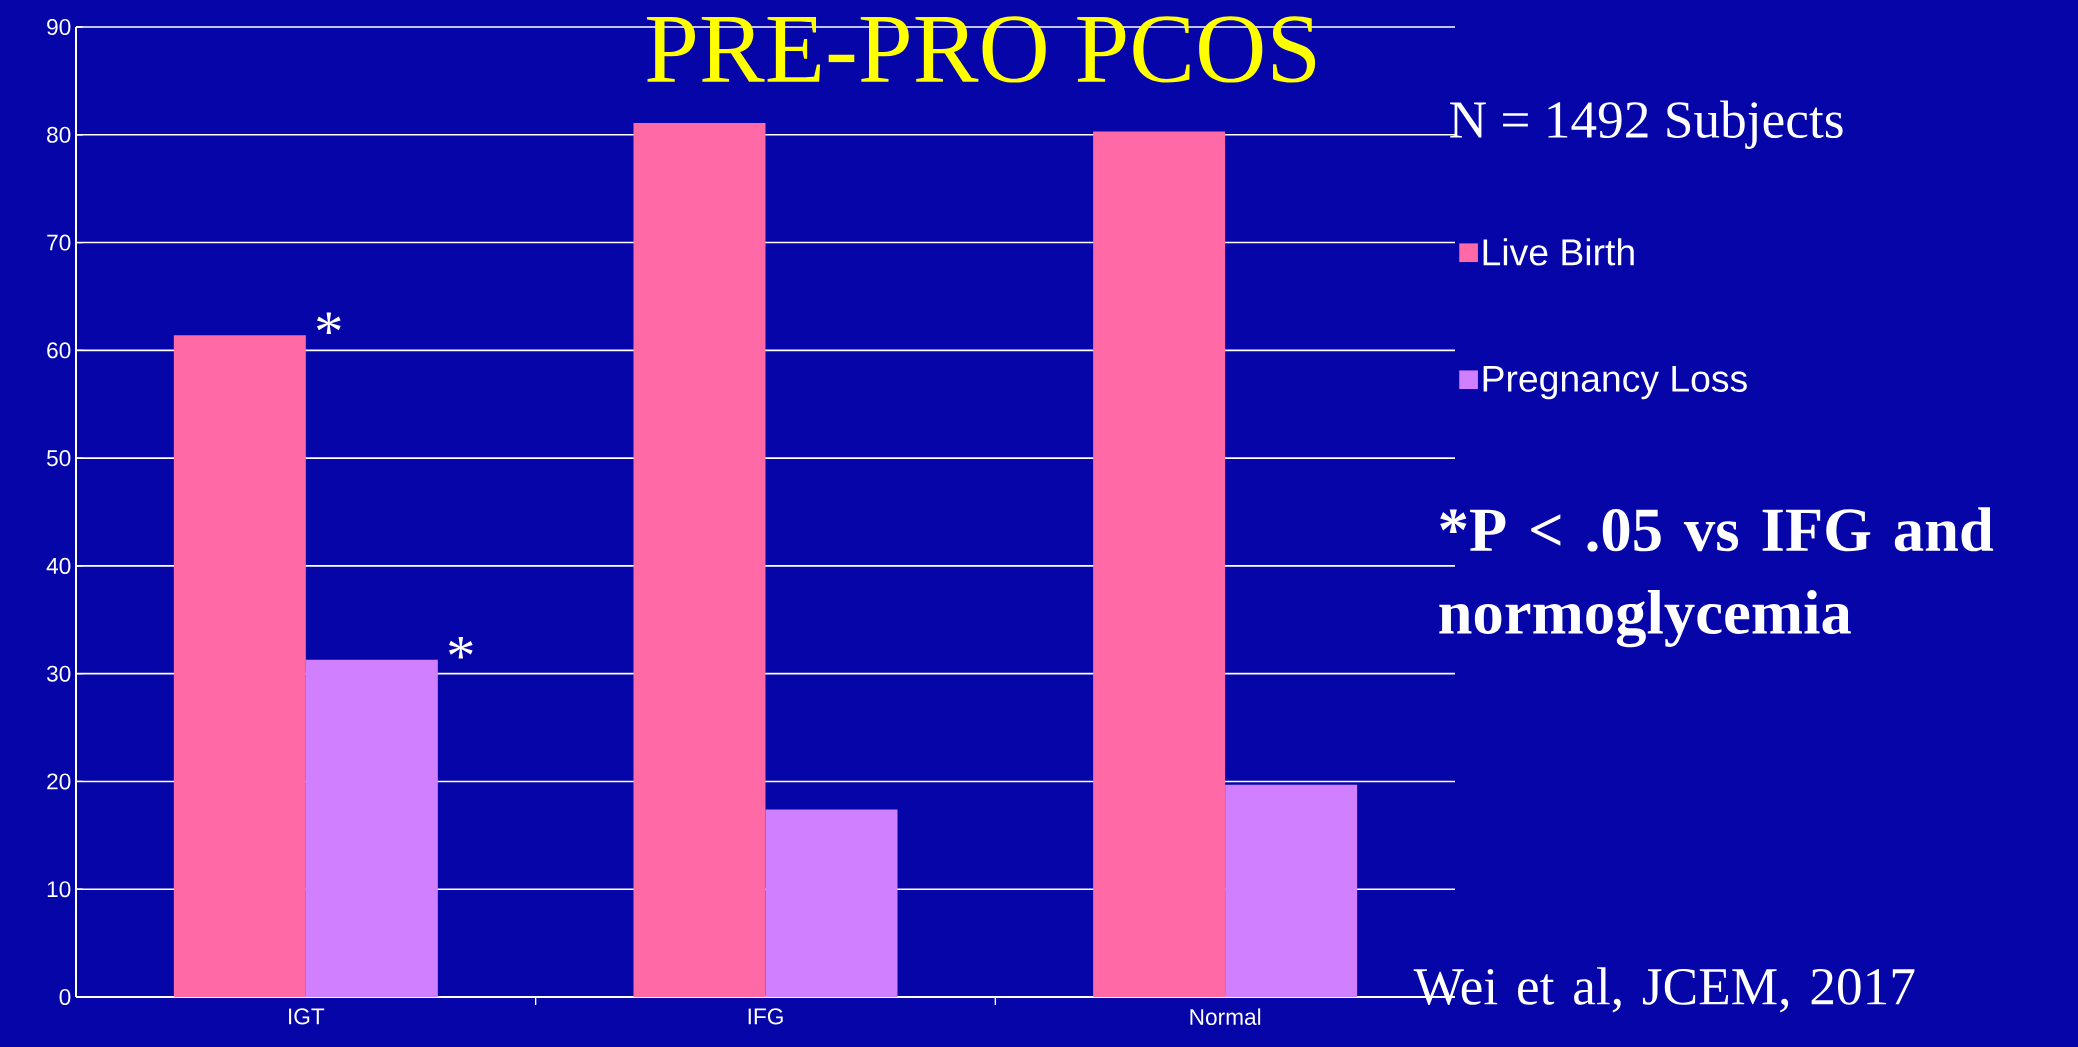 Image resolution: width=2078 pixels, height=1047 pixels. What do you see at coordinates (65, 997) in the screenshot?
I see `y-tick-label: 0` at bounding box center [65, 997].